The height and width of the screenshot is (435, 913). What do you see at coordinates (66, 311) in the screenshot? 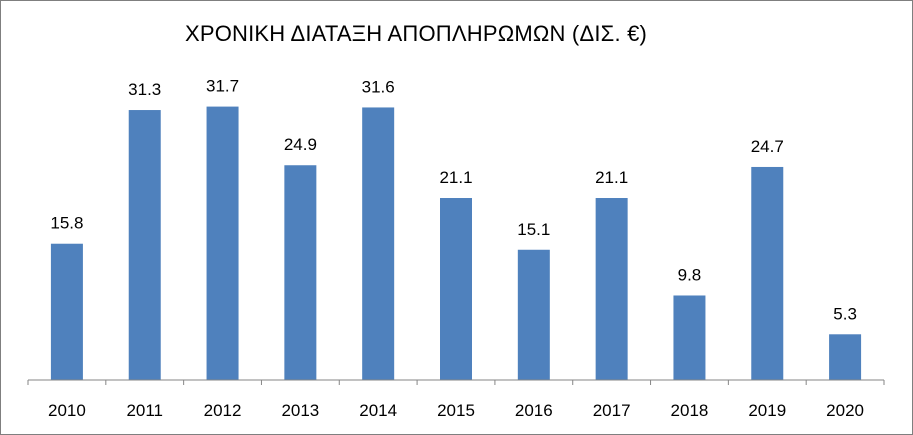
I see `bar-2010` at bounding box center [66, 311].